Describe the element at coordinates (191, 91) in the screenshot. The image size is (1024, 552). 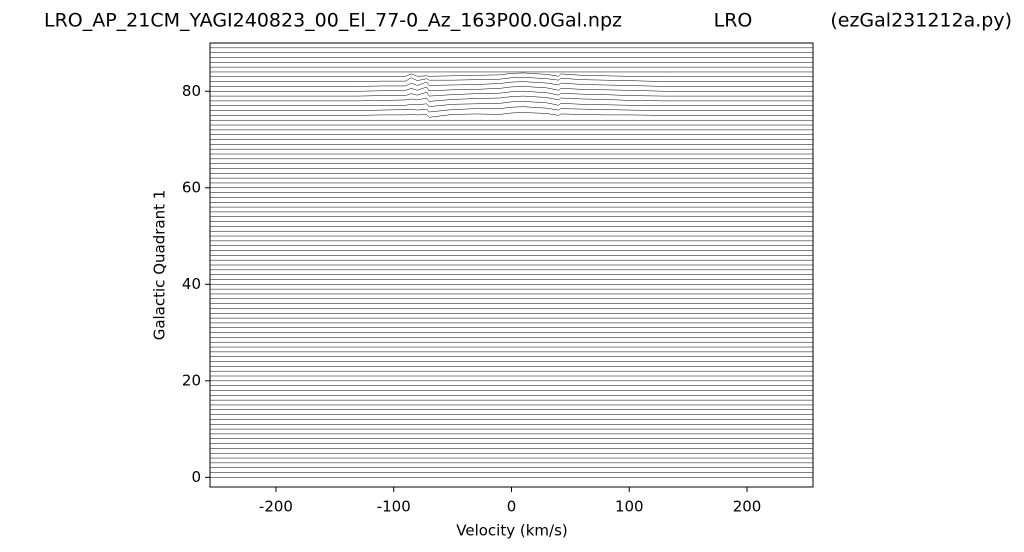
I see `y-tick-label: 80` at that location.